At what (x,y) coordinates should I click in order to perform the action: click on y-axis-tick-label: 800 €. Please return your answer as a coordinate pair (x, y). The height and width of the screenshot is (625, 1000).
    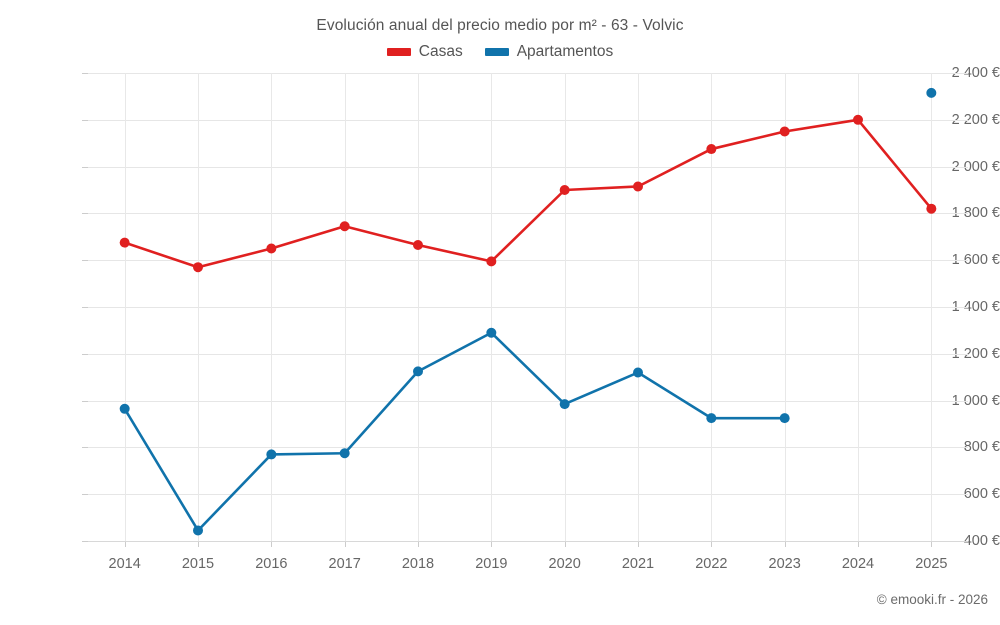
    Looking at the image, I should click on (981, 447).